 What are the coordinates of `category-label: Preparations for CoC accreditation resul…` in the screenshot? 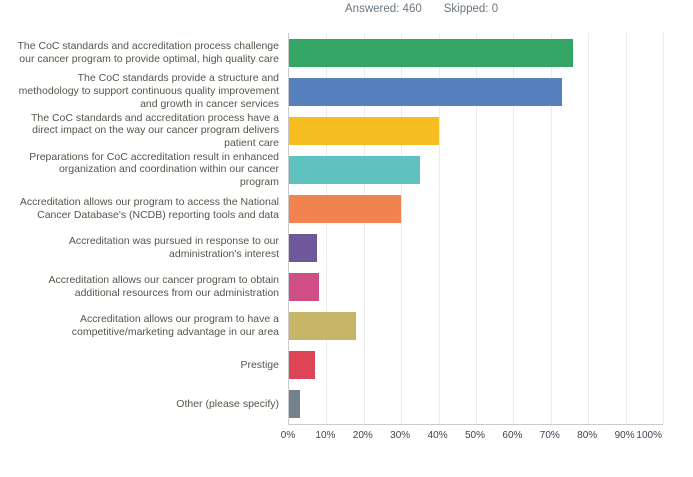 It's located at (154, 169).